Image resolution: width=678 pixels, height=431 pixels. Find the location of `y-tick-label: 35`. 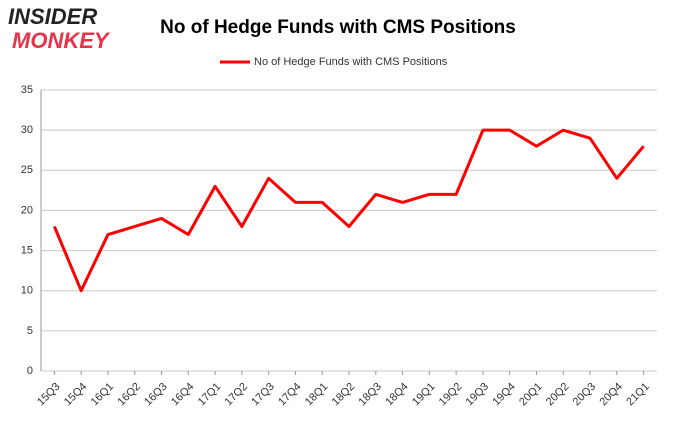

y-tick-label: 35 is located at coordinates (27, 90).